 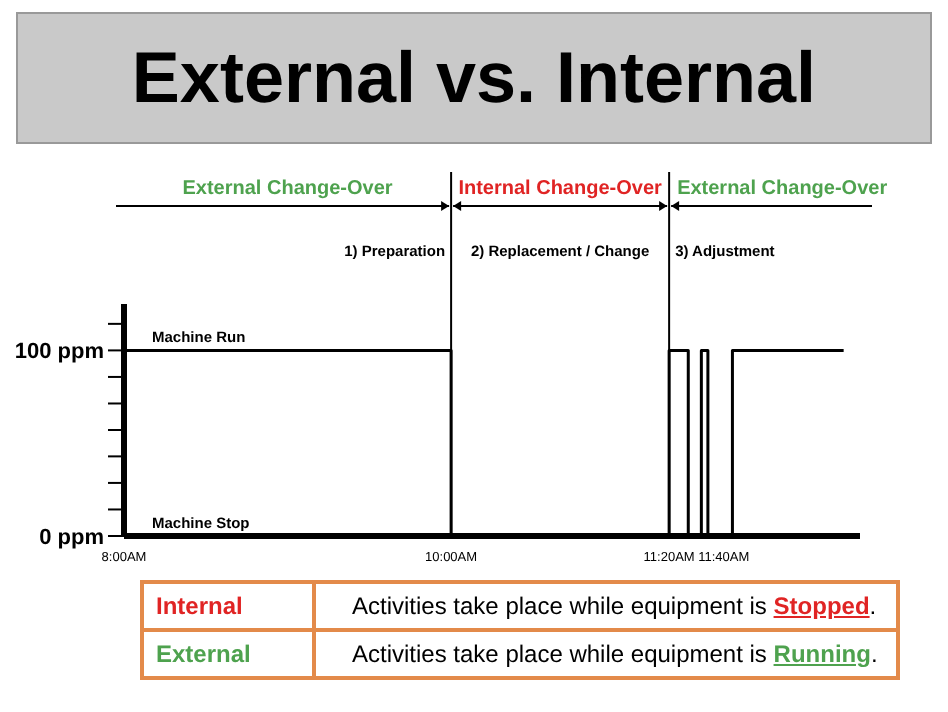 I want to click on y-tick-label: 100 ppm, so click(x=59, y=352).